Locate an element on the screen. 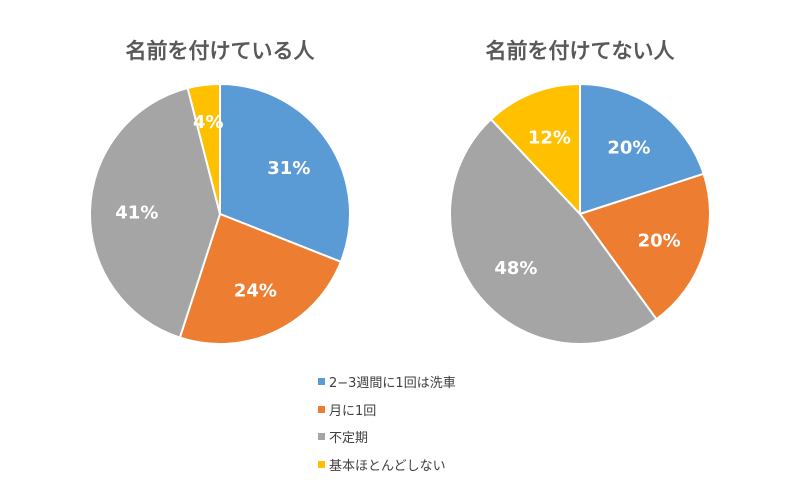 The width and height of the screenshot is (800, 500). slice-percent-label: 4% is located at coordinates (208, 122).